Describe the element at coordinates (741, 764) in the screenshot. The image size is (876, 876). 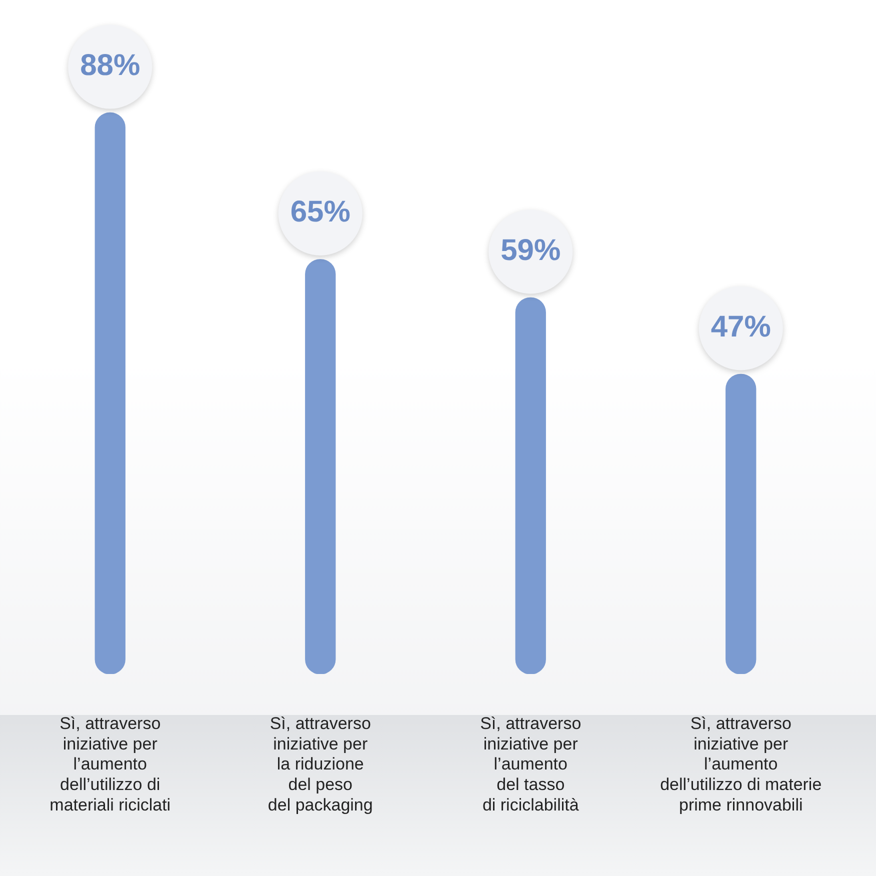
I see `x-tick-label: Sì, attraverso iniziative per l’aumento dell’utilizzo di materie prime rinnovabili` at that location.